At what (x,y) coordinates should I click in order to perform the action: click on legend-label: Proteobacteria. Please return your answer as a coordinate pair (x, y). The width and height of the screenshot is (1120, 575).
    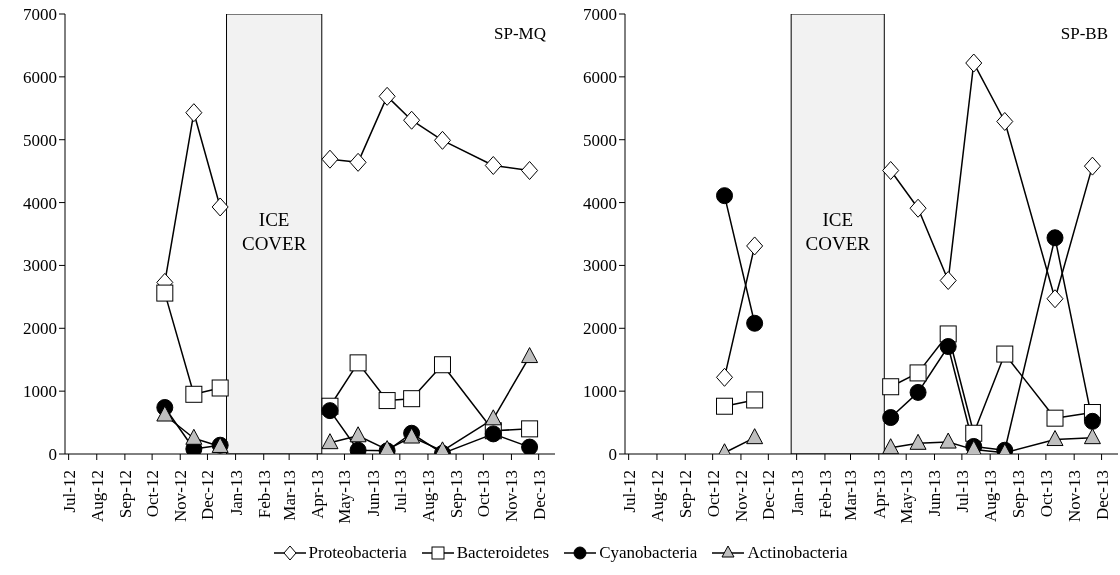
    Looking at the image, I should click on (357, 553).